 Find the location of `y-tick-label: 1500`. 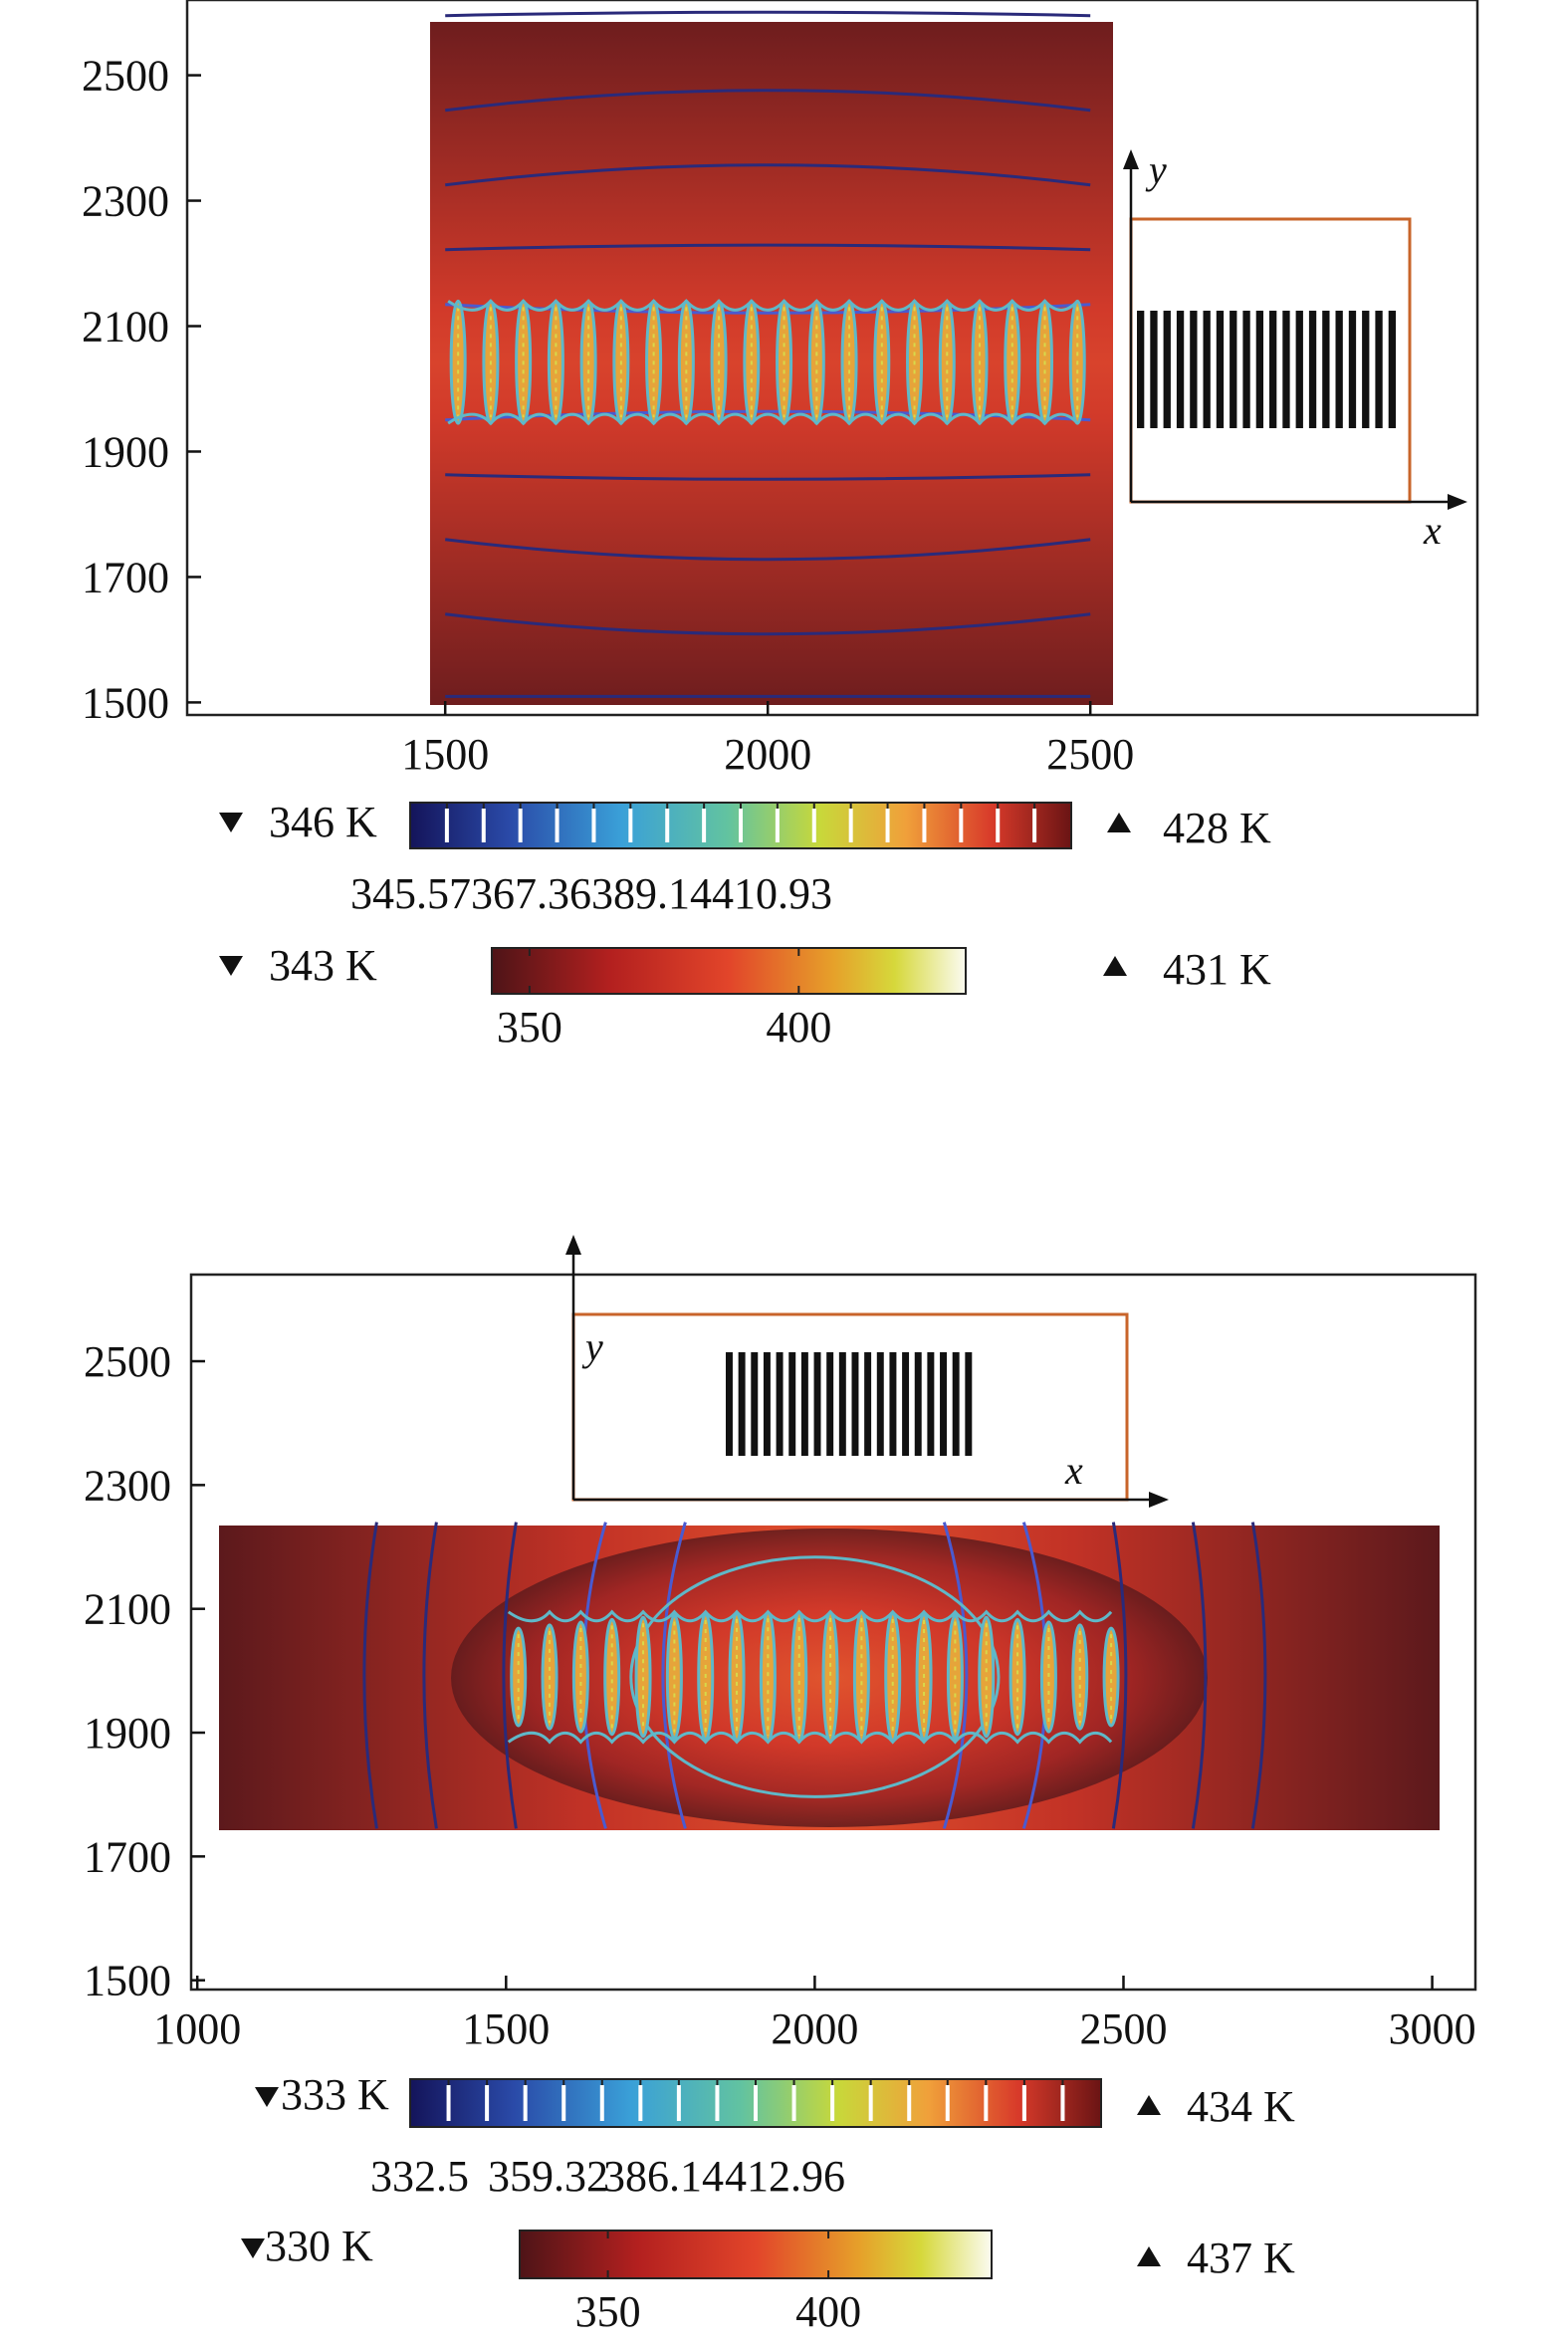

y-tick-label: 1500 is located at coordinates (126, 702).